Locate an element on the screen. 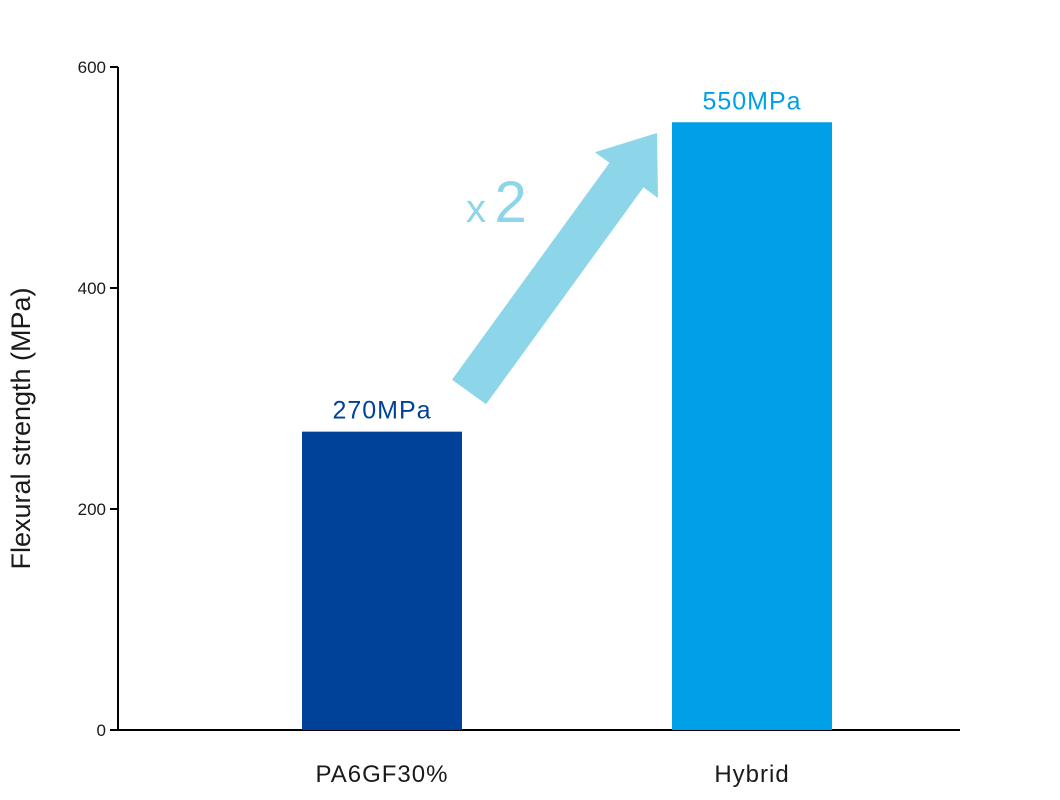  multiplier-annotation: x 2 is located at coordinates (555, 269).